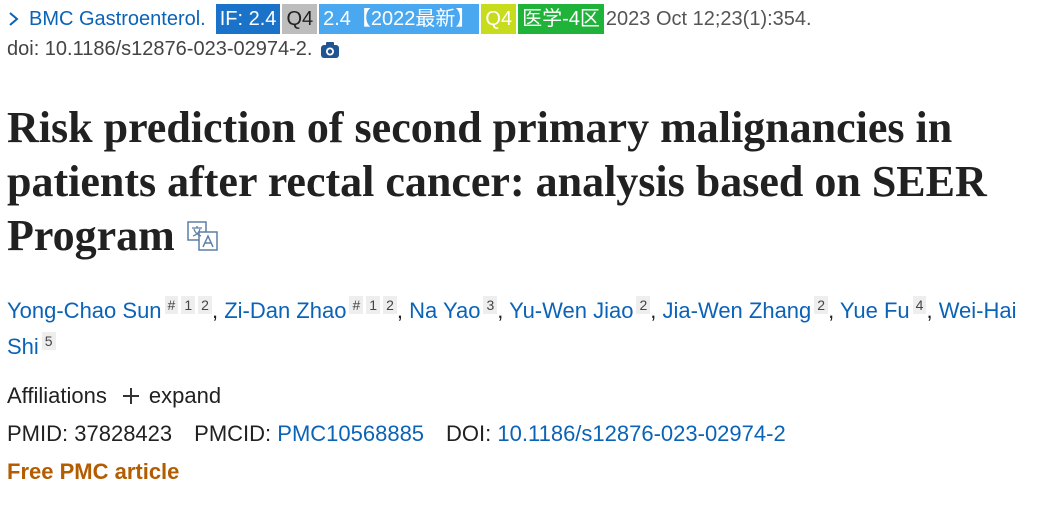  I want to click on author-name: Na Yao, so click(445, 310).